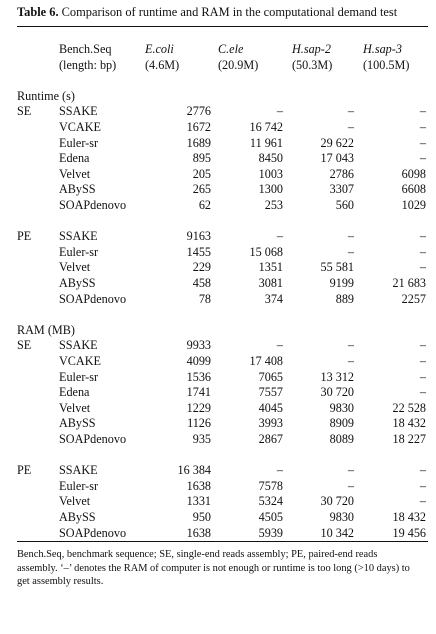 The image size is (436, 634). I want to click on header-hsap3: H.sap-3, so click(395, 50).